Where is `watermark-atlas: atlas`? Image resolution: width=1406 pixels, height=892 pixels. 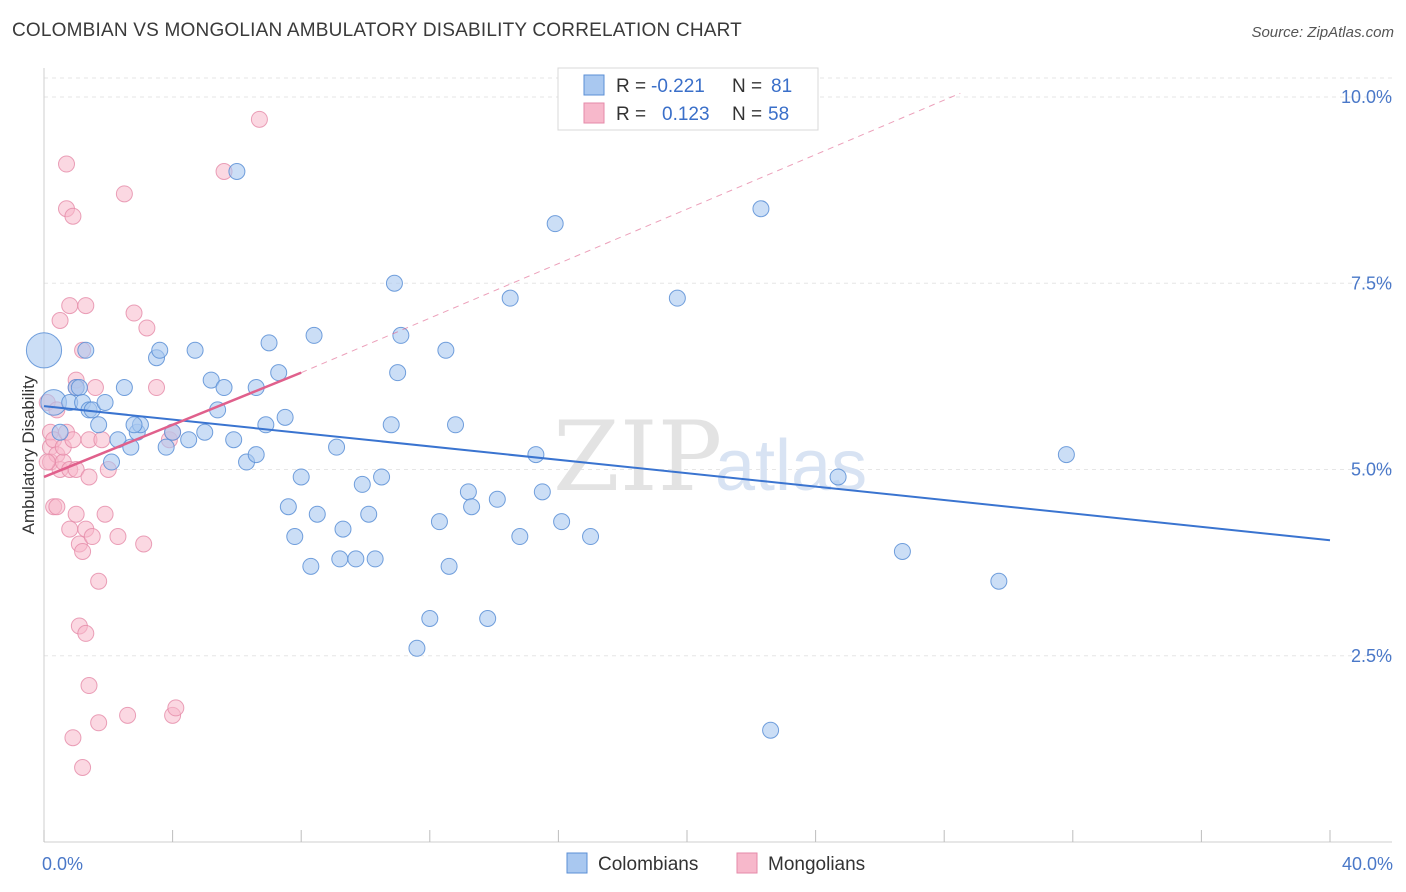 watermark-atlas: atlas is located at coordinates (791, 466).